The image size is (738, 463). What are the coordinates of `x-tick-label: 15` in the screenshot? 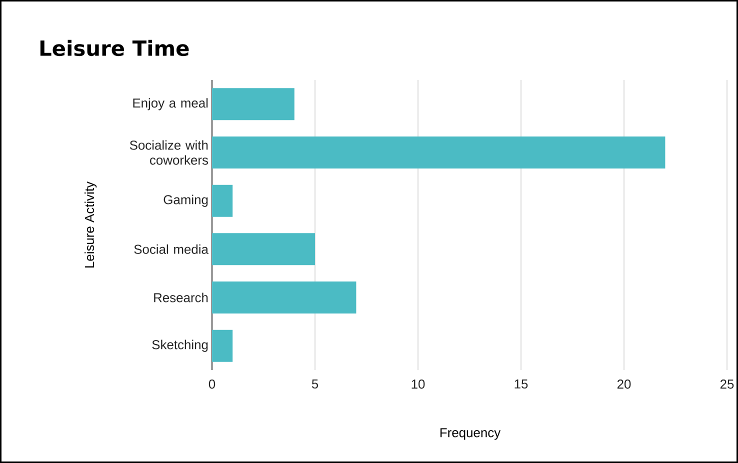 It's located at (521, 384).